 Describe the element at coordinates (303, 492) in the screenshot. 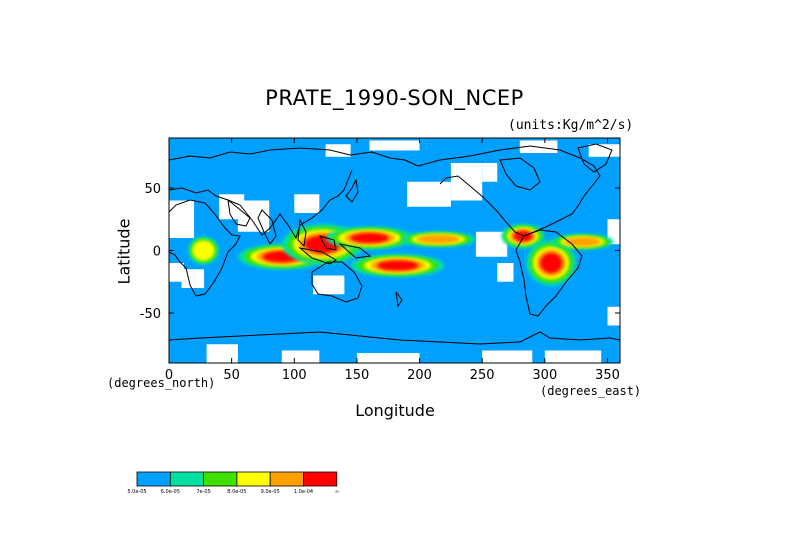

I see `colorbar-label: 1.0e-04` at that location.